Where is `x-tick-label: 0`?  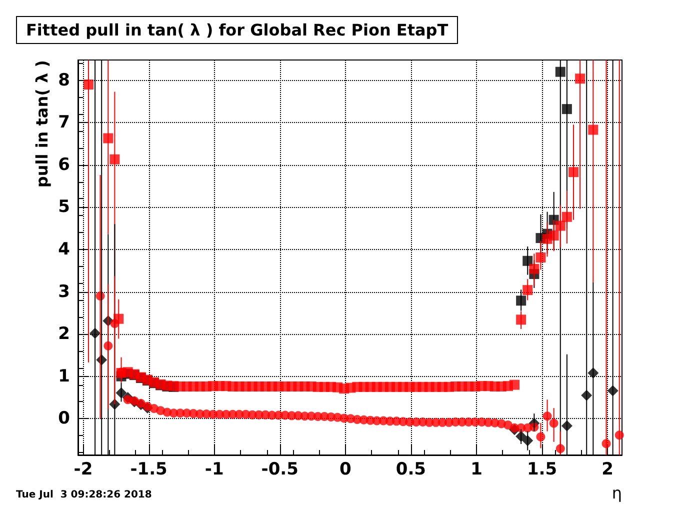 x-tick-label: 0 is located at coordinates (345, 470).